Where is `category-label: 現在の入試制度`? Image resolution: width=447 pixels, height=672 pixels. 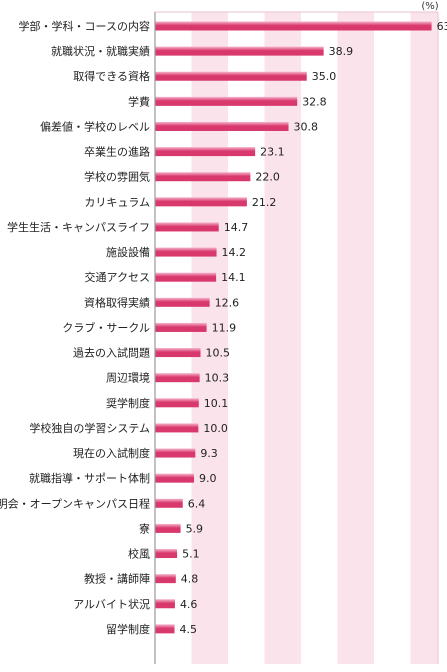
category-label: 現在の入試制度 is located at coordinates (111, 453).